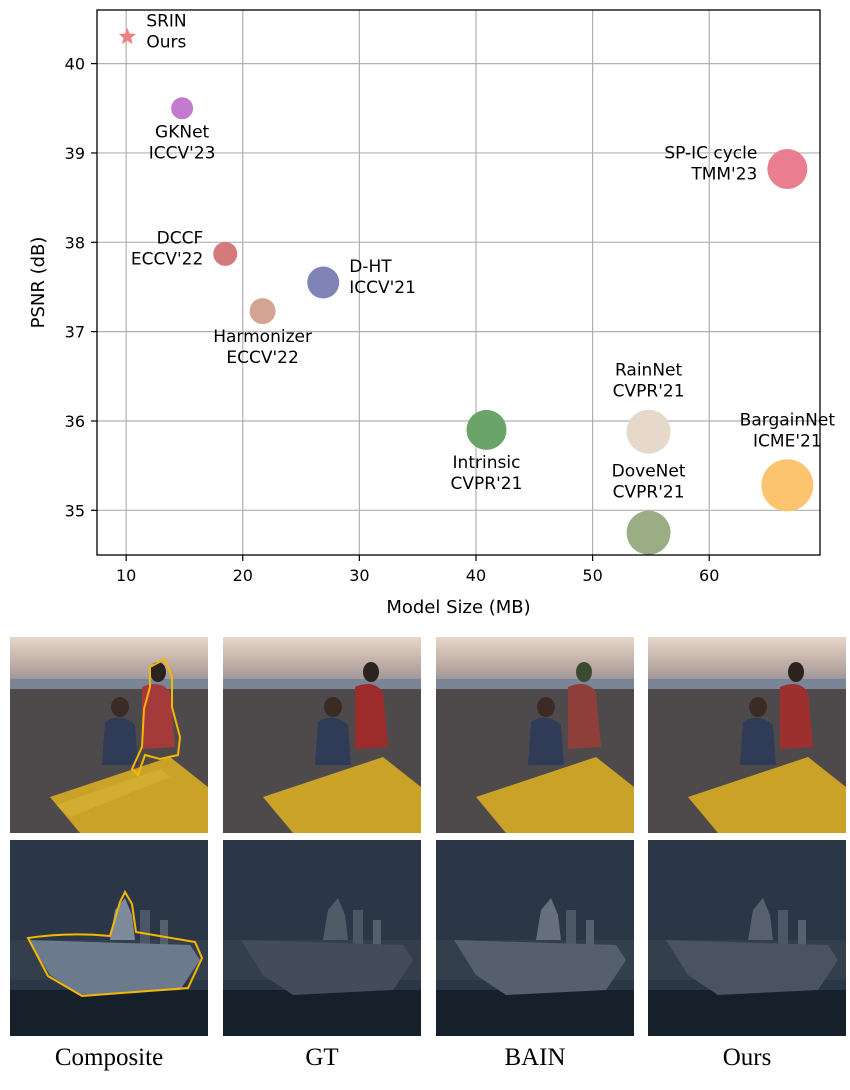 The width and height of the screenshot is (850, 1090). Describe the element at coordinates (182, 153) in the screenshot. I see `gknet-venue-label: ICCV'23` at that location.